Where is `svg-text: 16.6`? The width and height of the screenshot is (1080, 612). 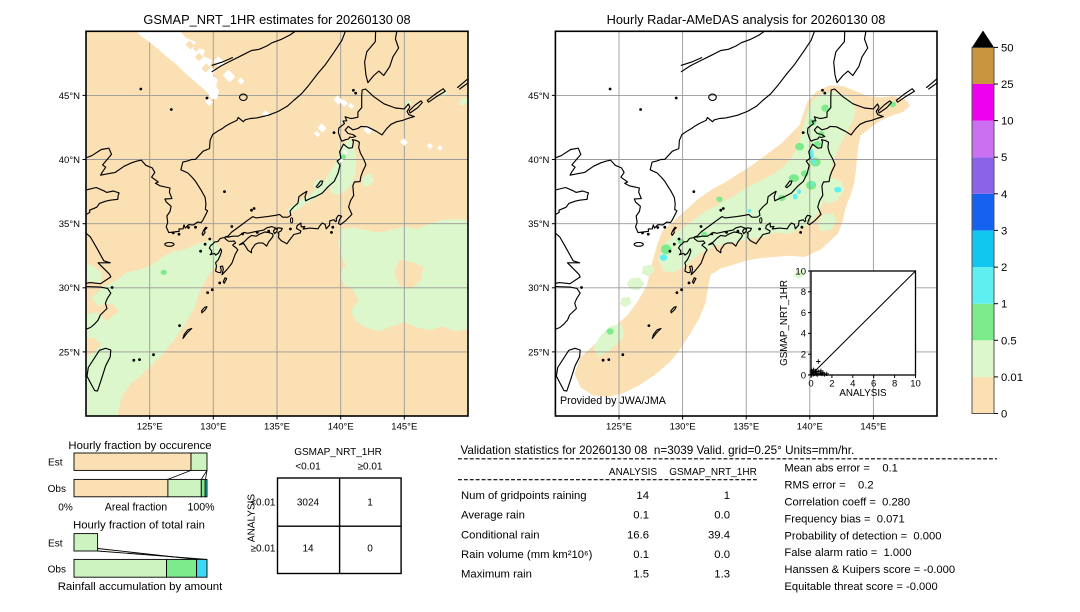
svg-text: 16.6 is located at coordinates (638, 535).